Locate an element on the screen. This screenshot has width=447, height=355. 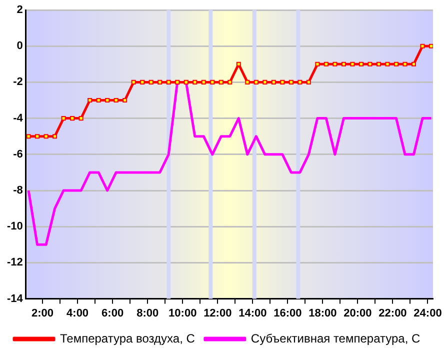
x-tick-label: 6:00 is located at coordinates (113, 313).